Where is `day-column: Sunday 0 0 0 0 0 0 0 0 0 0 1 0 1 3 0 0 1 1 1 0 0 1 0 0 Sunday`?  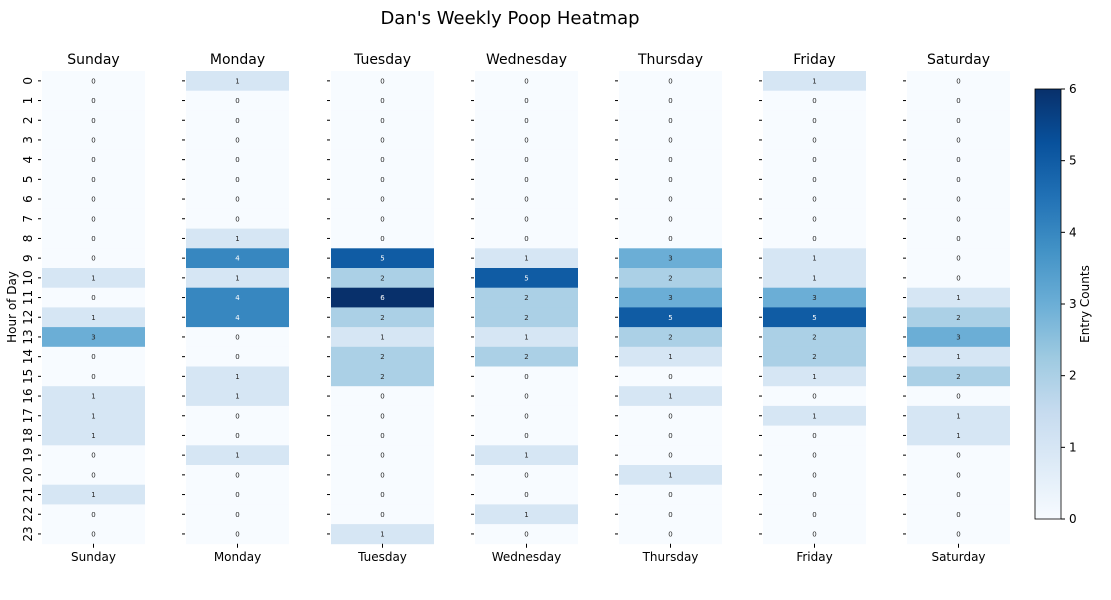 day-column: Sunday 0 0 0 0 0 0 0 0 0 0 1 0 1 3 0 0 1 1 1 0 0 1 0 0 Sunday is located at coordinates (91, 308).